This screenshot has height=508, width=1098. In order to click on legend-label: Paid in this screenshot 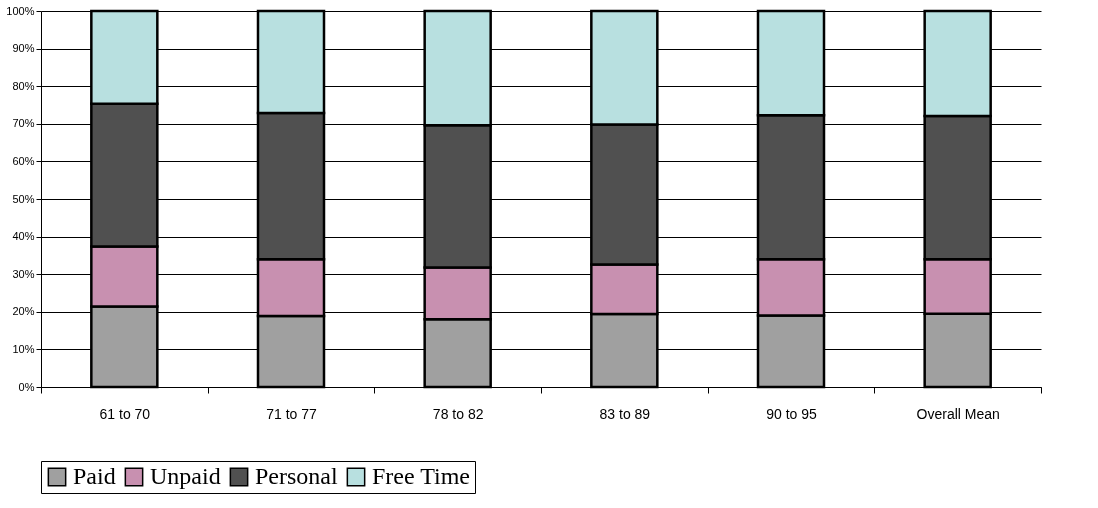, I will do `click(94, 476)`.